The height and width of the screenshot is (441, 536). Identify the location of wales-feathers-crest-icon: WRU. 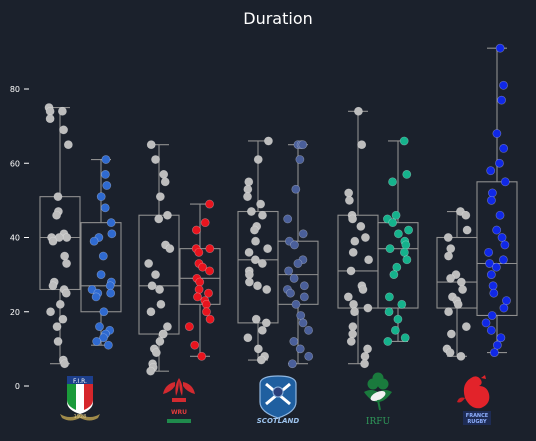
(179, 400).